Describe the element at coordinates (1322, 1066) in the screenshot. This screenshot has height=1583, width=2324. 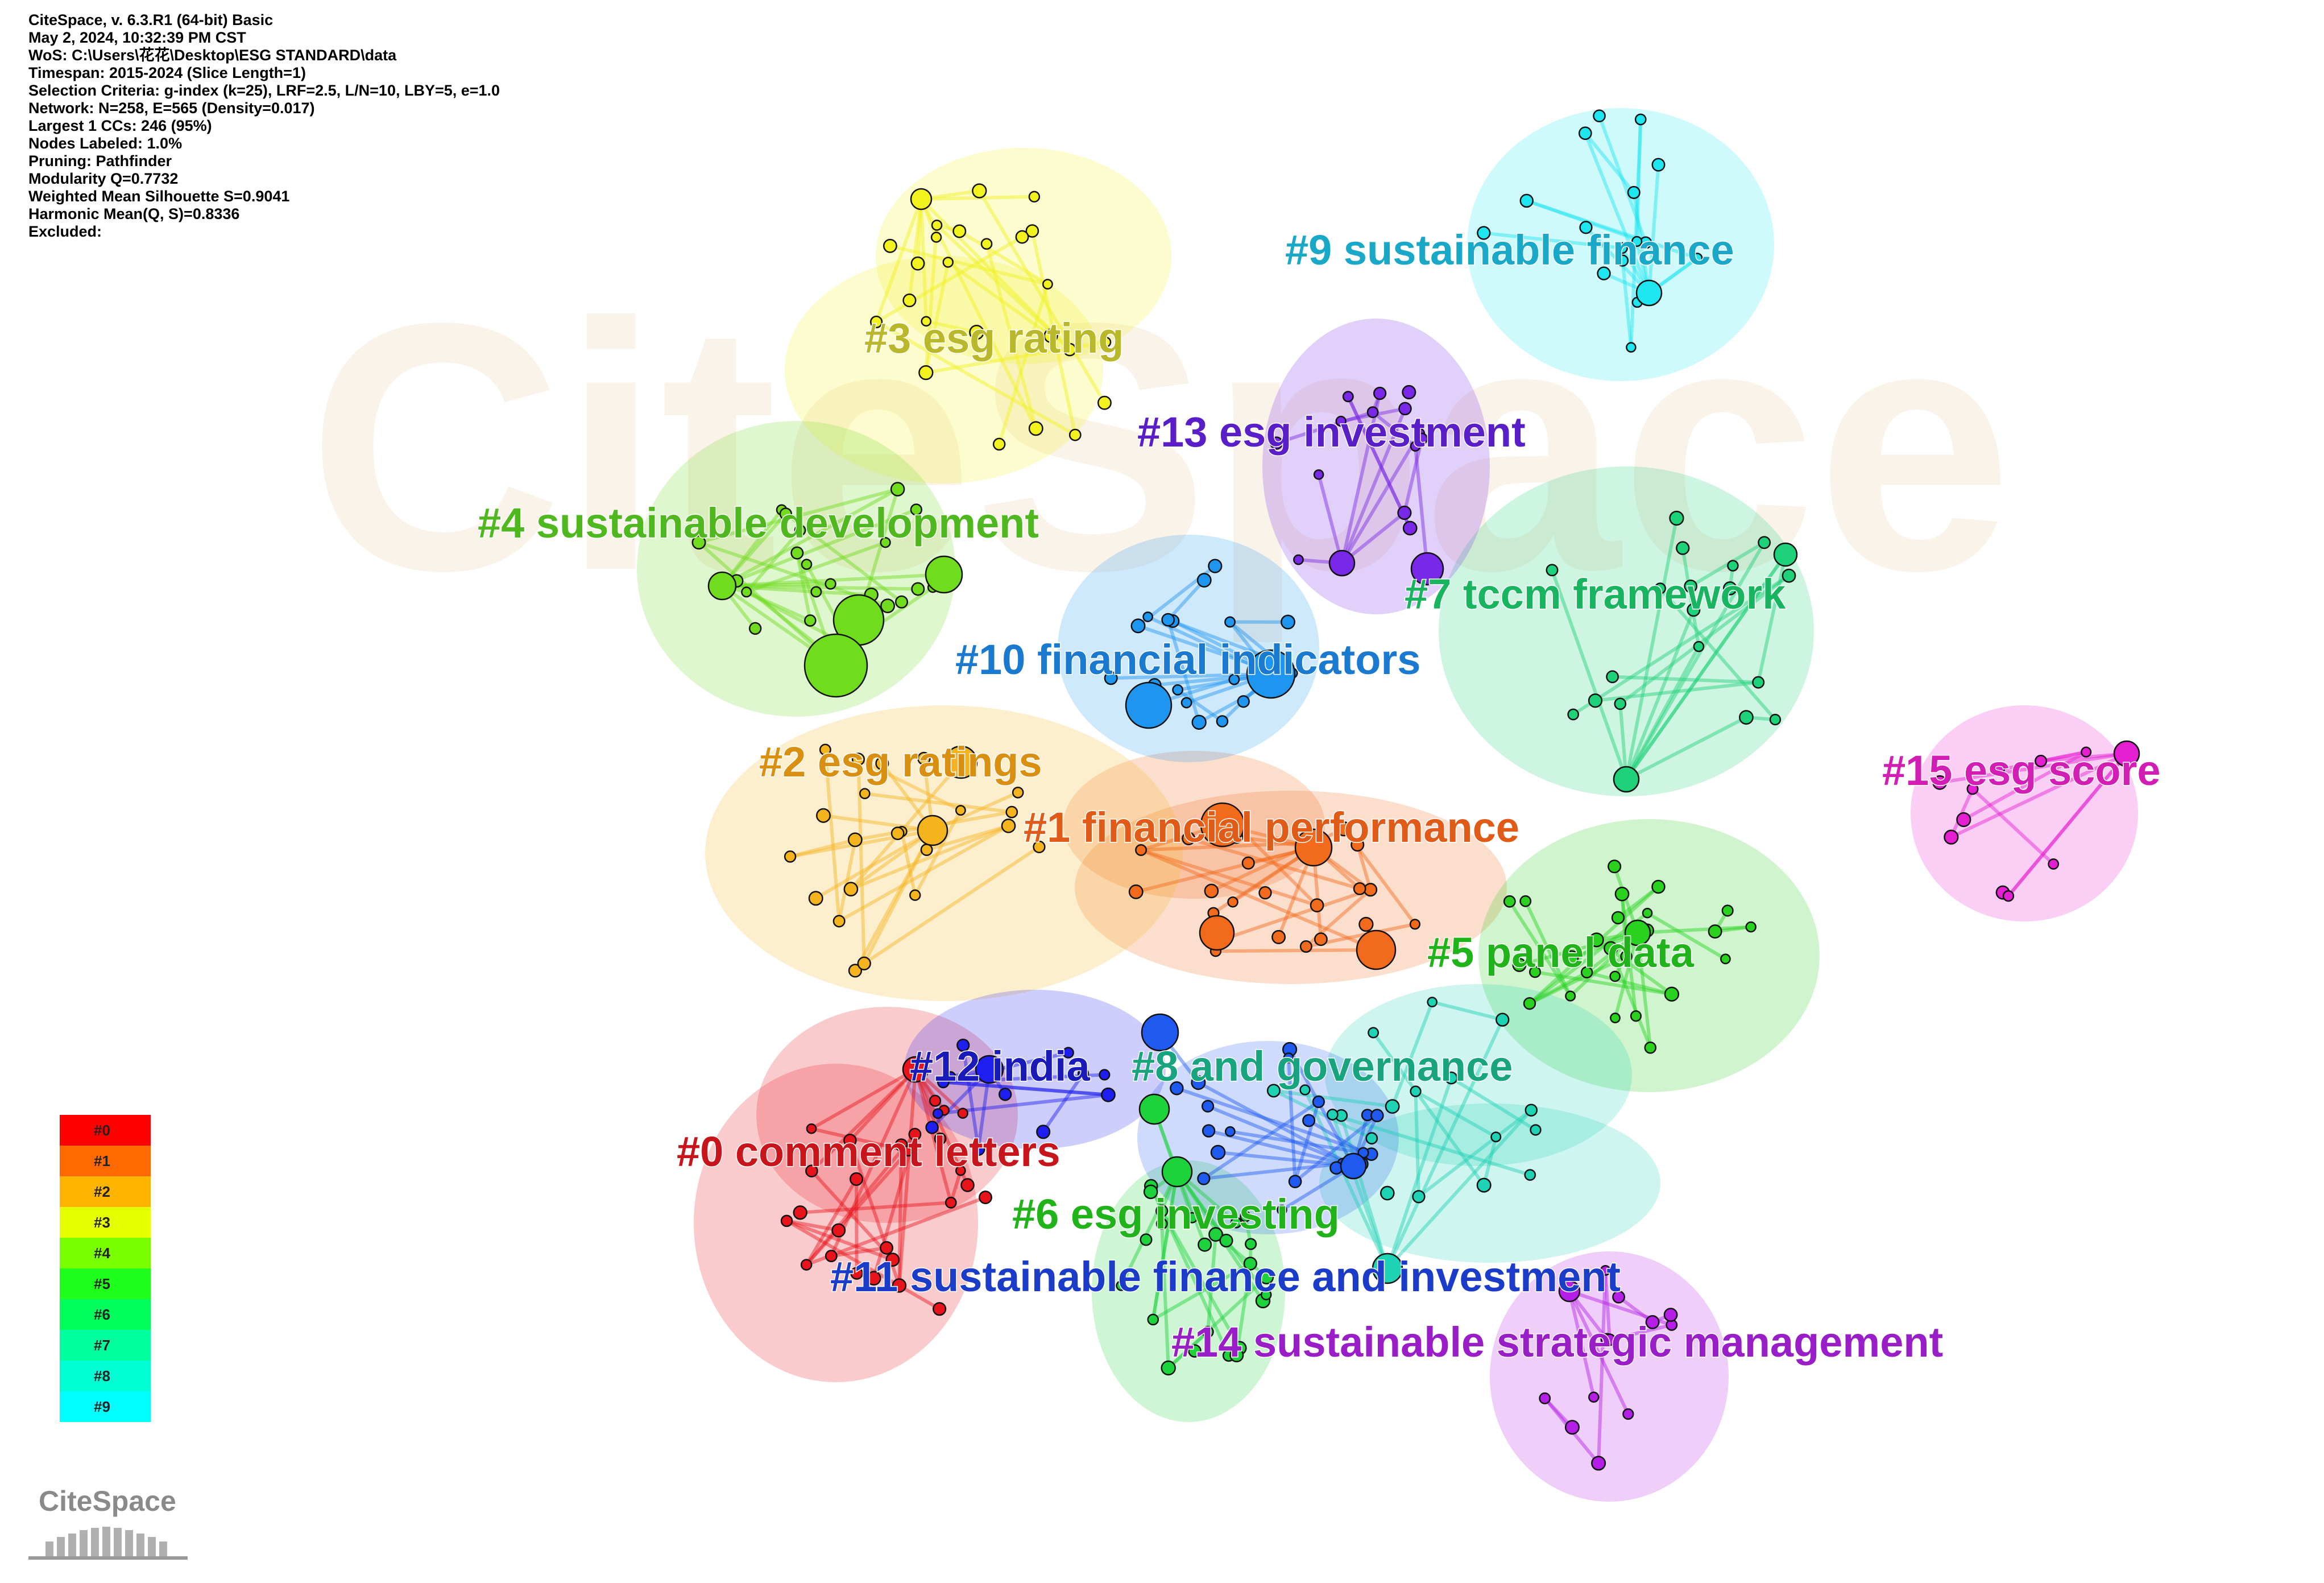
I see `cluster-label: #8 and governance` at that location.